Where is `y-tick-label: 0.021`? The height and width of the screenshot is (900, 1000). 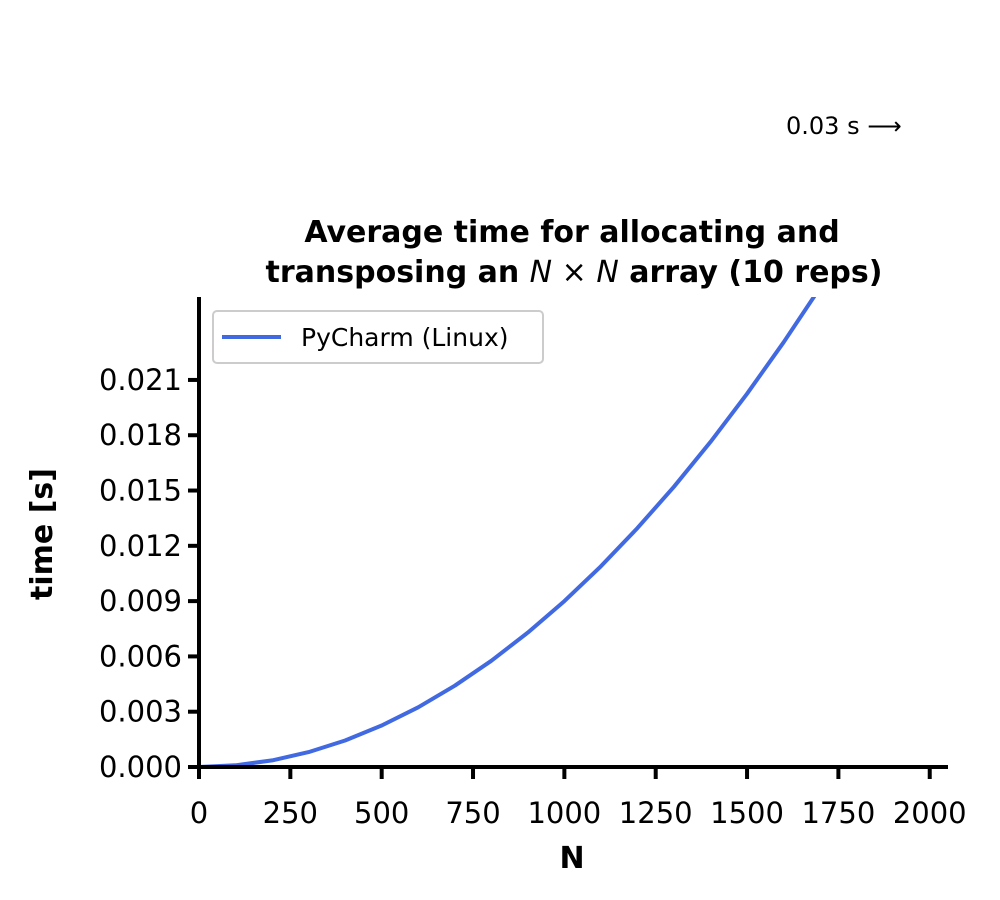 y-tick-label: 0.021 is located at coordinates (140, 380).